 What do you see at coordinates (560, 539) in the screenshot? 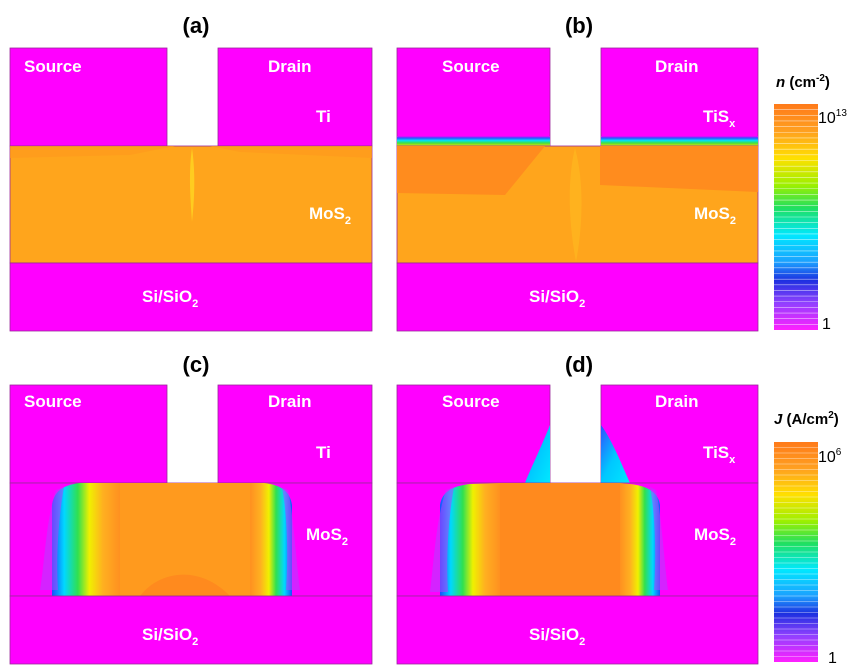
I see `current-density-core` at bounding box center [560, 539].